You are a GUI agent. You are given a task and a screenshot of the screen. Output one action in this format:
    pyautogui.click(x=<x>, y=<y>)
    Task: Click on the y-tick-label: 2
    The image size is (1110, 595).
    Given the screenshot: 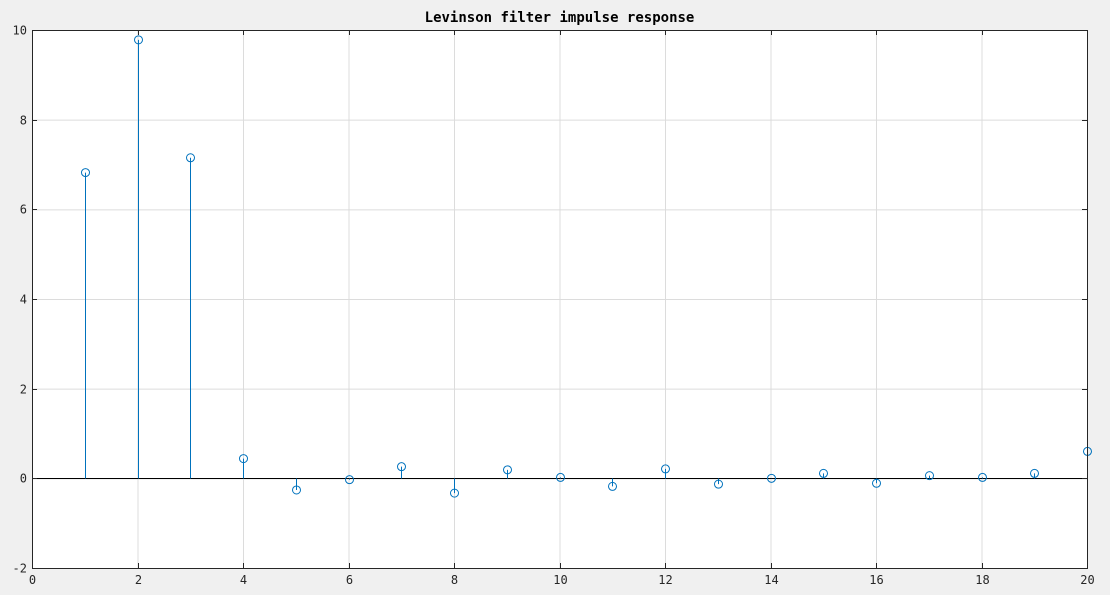 What is the action you would take?
    pyautogui.click(x=23, y=390)
    